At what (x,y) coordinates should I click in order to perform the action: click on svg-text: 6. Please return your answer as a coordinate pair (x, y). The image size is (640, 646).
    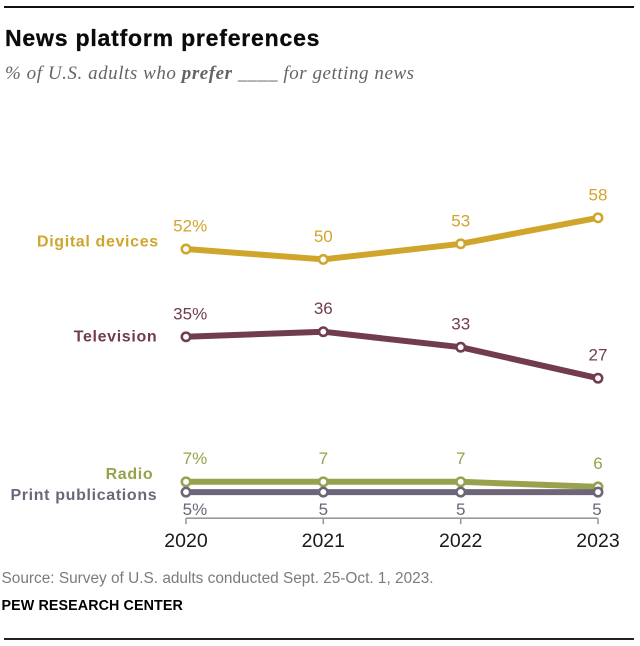
    Looking at the image, I should click on (597, 463).